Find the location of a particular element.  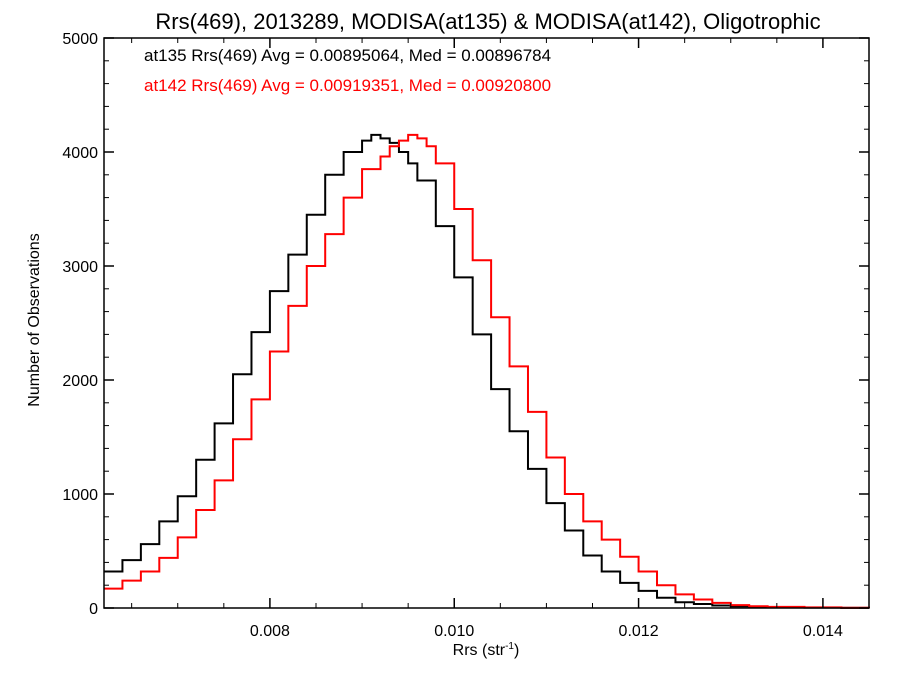

y-tick-label: 3000 is located at coordinates (80, 267).